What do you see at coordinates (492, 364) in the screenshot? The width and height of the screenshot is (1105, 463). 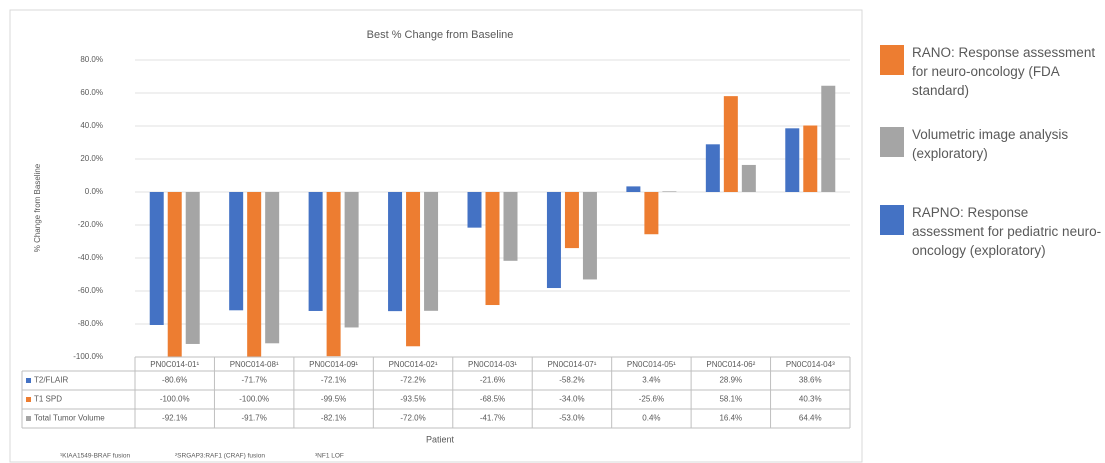 I see `x-tick-label: PN0C014-03¹` at bounding box center [492, 364].